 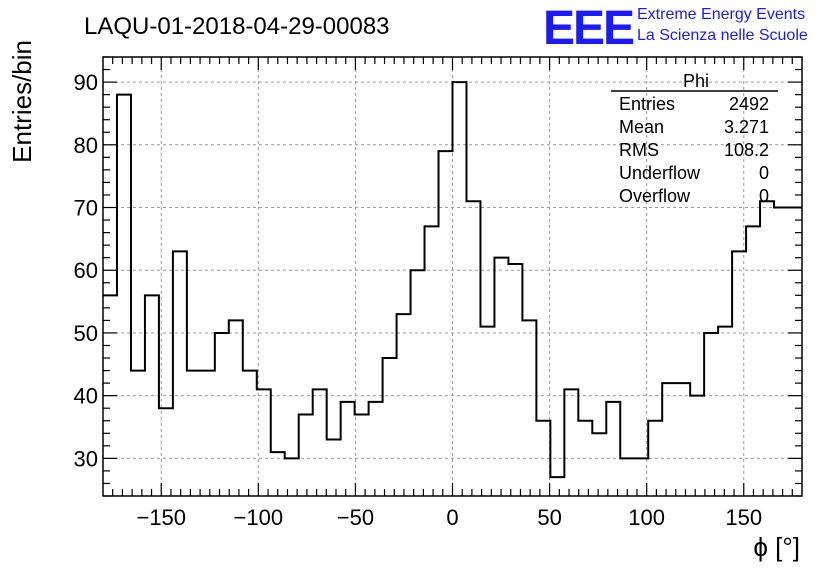 What do you see at coordinates (749, 104) in the screenshot?
I see `stats-row-value: 2492` at bounding box center [749, 104].